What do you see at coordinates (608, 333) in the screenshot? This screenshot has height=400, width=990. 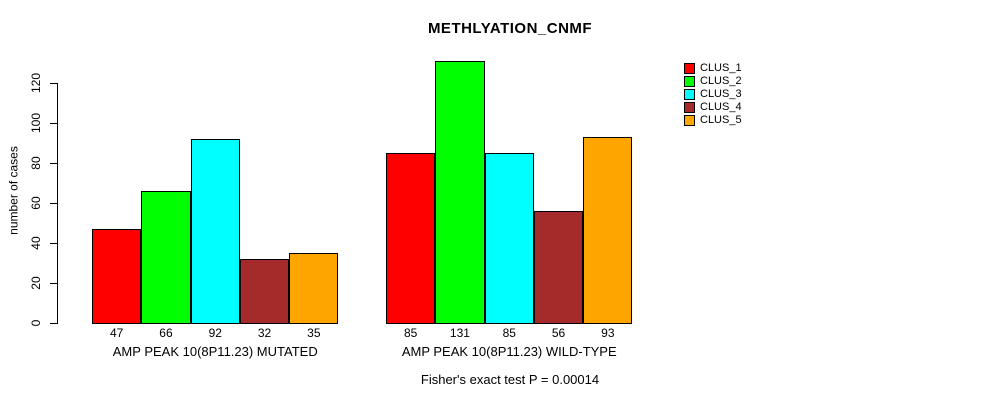 I see `bar-value-label: 93` at bounding box center [608, 333].